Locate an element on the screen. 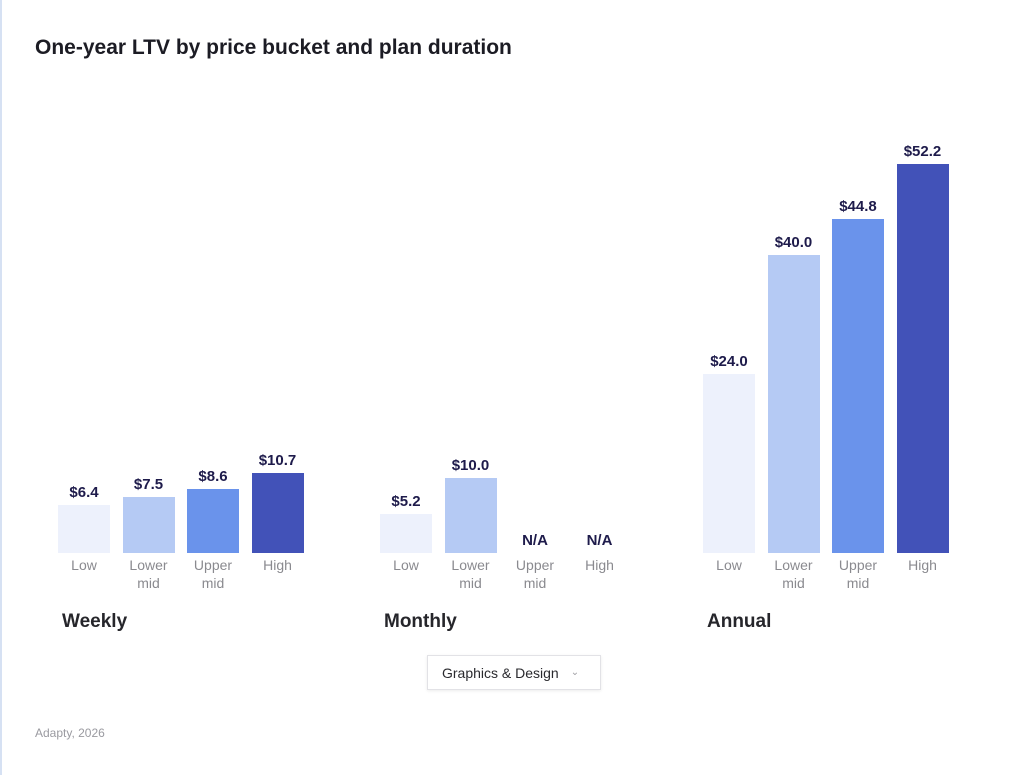  category-dropdown: Graphics & Design ⌄ is located at coordinates (514, 672).